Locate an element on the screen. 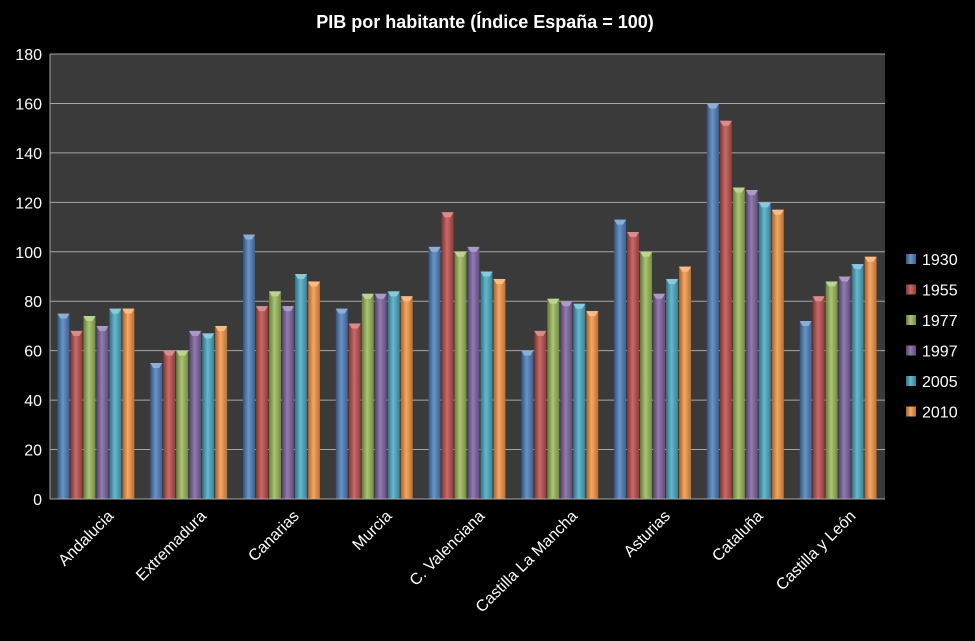 This screenshot has height=641, width=975. legend-label: 1955 is located at coordinates (940, 291).